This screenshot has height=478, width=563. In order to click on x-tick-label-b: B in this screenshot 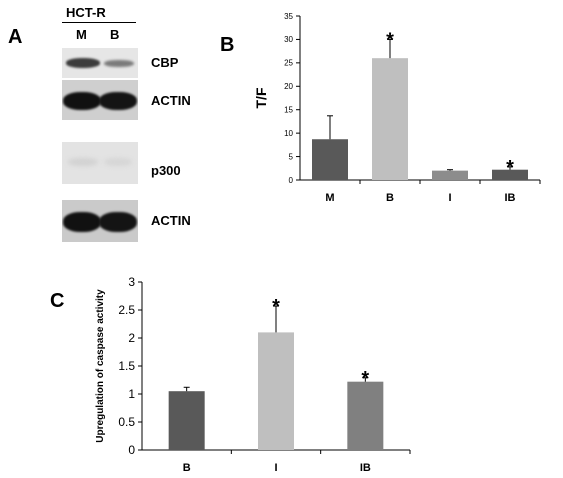, I will do `click(390, 198)`.